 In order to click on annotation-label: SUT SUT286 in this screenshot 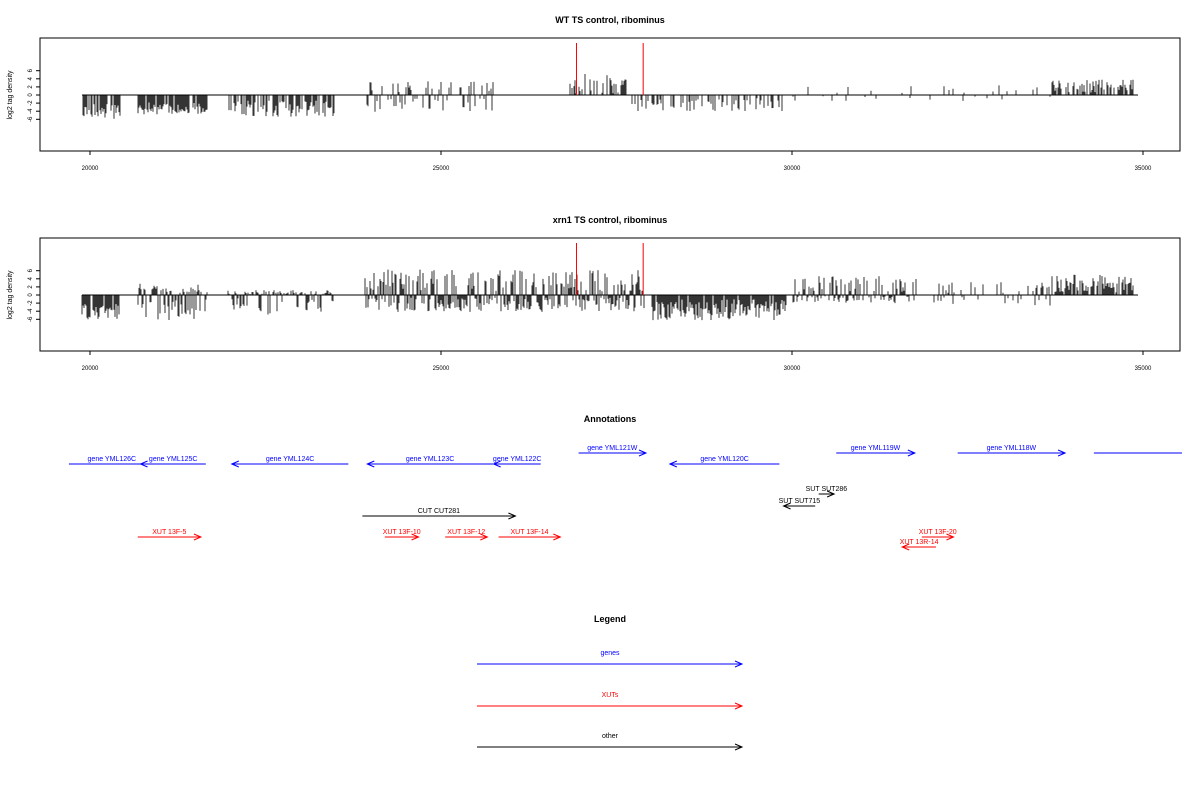, I will do `click(827, 489)`.